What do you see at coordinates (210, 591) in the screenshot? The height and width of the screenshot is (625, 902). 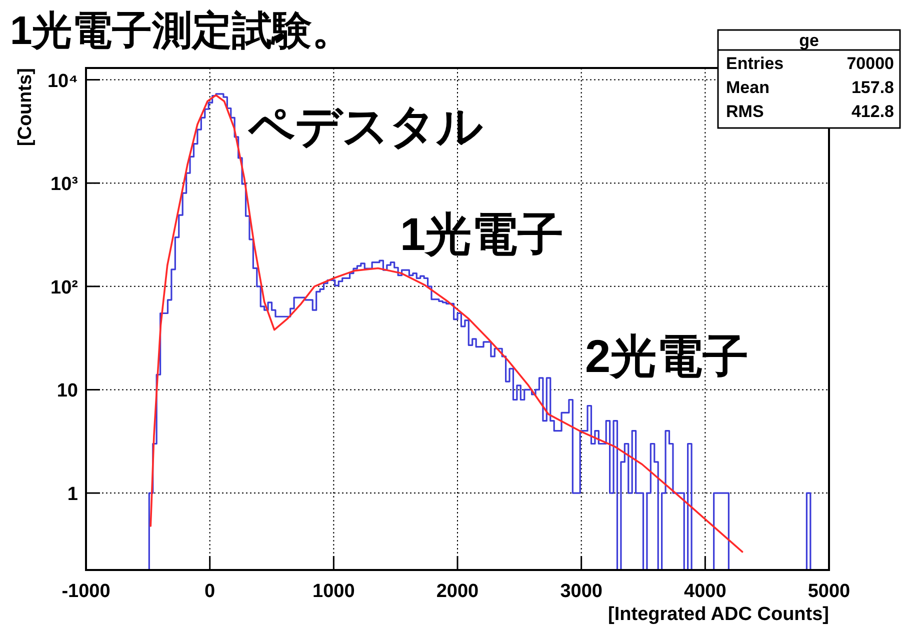 I see `x-tick-label: 0` at bounding box center [210, 591].